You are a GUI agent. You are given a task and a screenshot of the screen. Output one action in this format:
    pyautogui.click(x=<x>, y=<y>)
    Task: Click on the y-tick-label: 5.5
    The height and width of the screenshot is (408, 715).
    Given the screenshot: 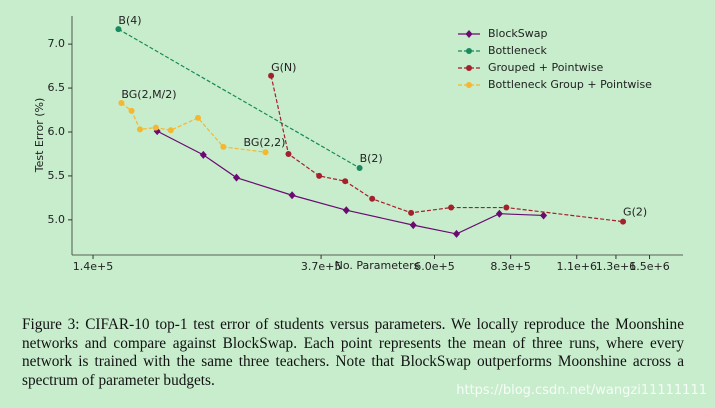 What is the action you would take?
    pyautogui.click(x=57, y=175)
    